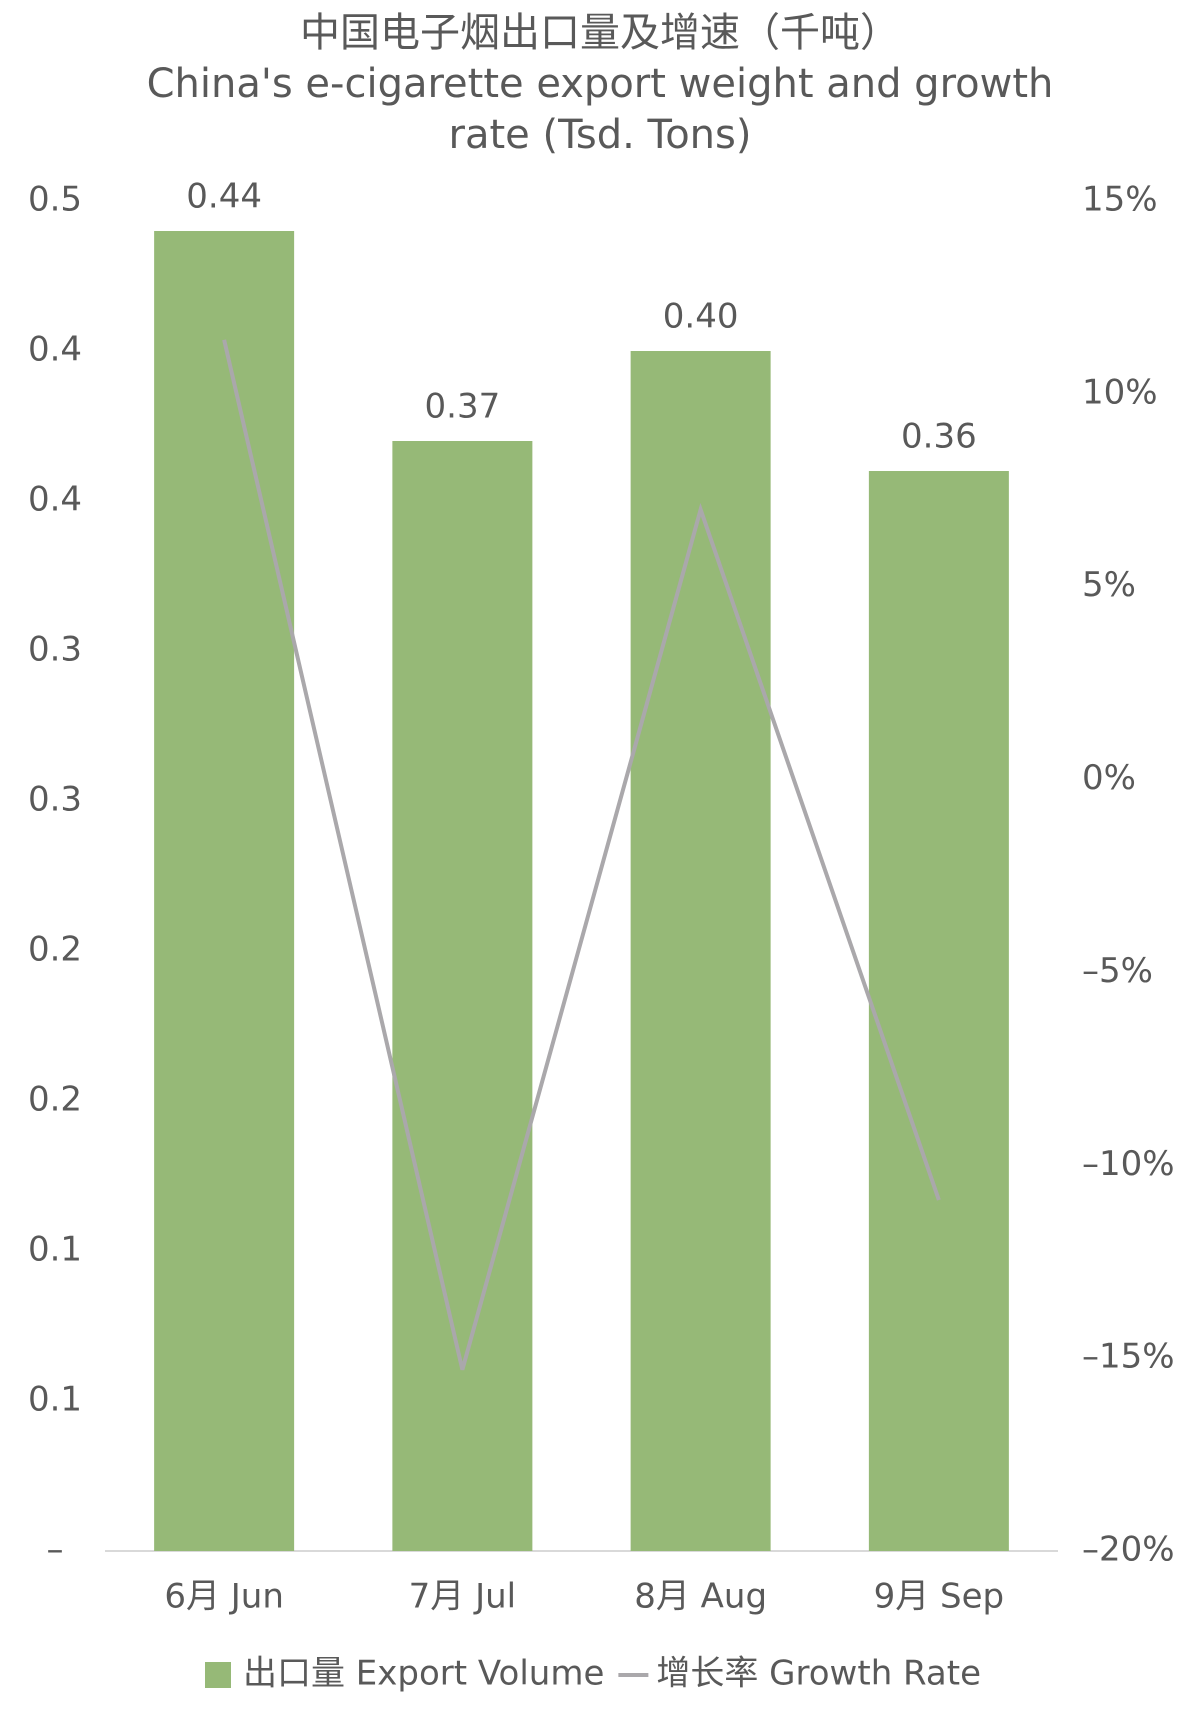 Image resolution: width=1200 pixels, height=1721 pixels. Describe the element at coordinates (1128, 1550) in the screenshot. I see `y2-tick-label: –20%` at that location.